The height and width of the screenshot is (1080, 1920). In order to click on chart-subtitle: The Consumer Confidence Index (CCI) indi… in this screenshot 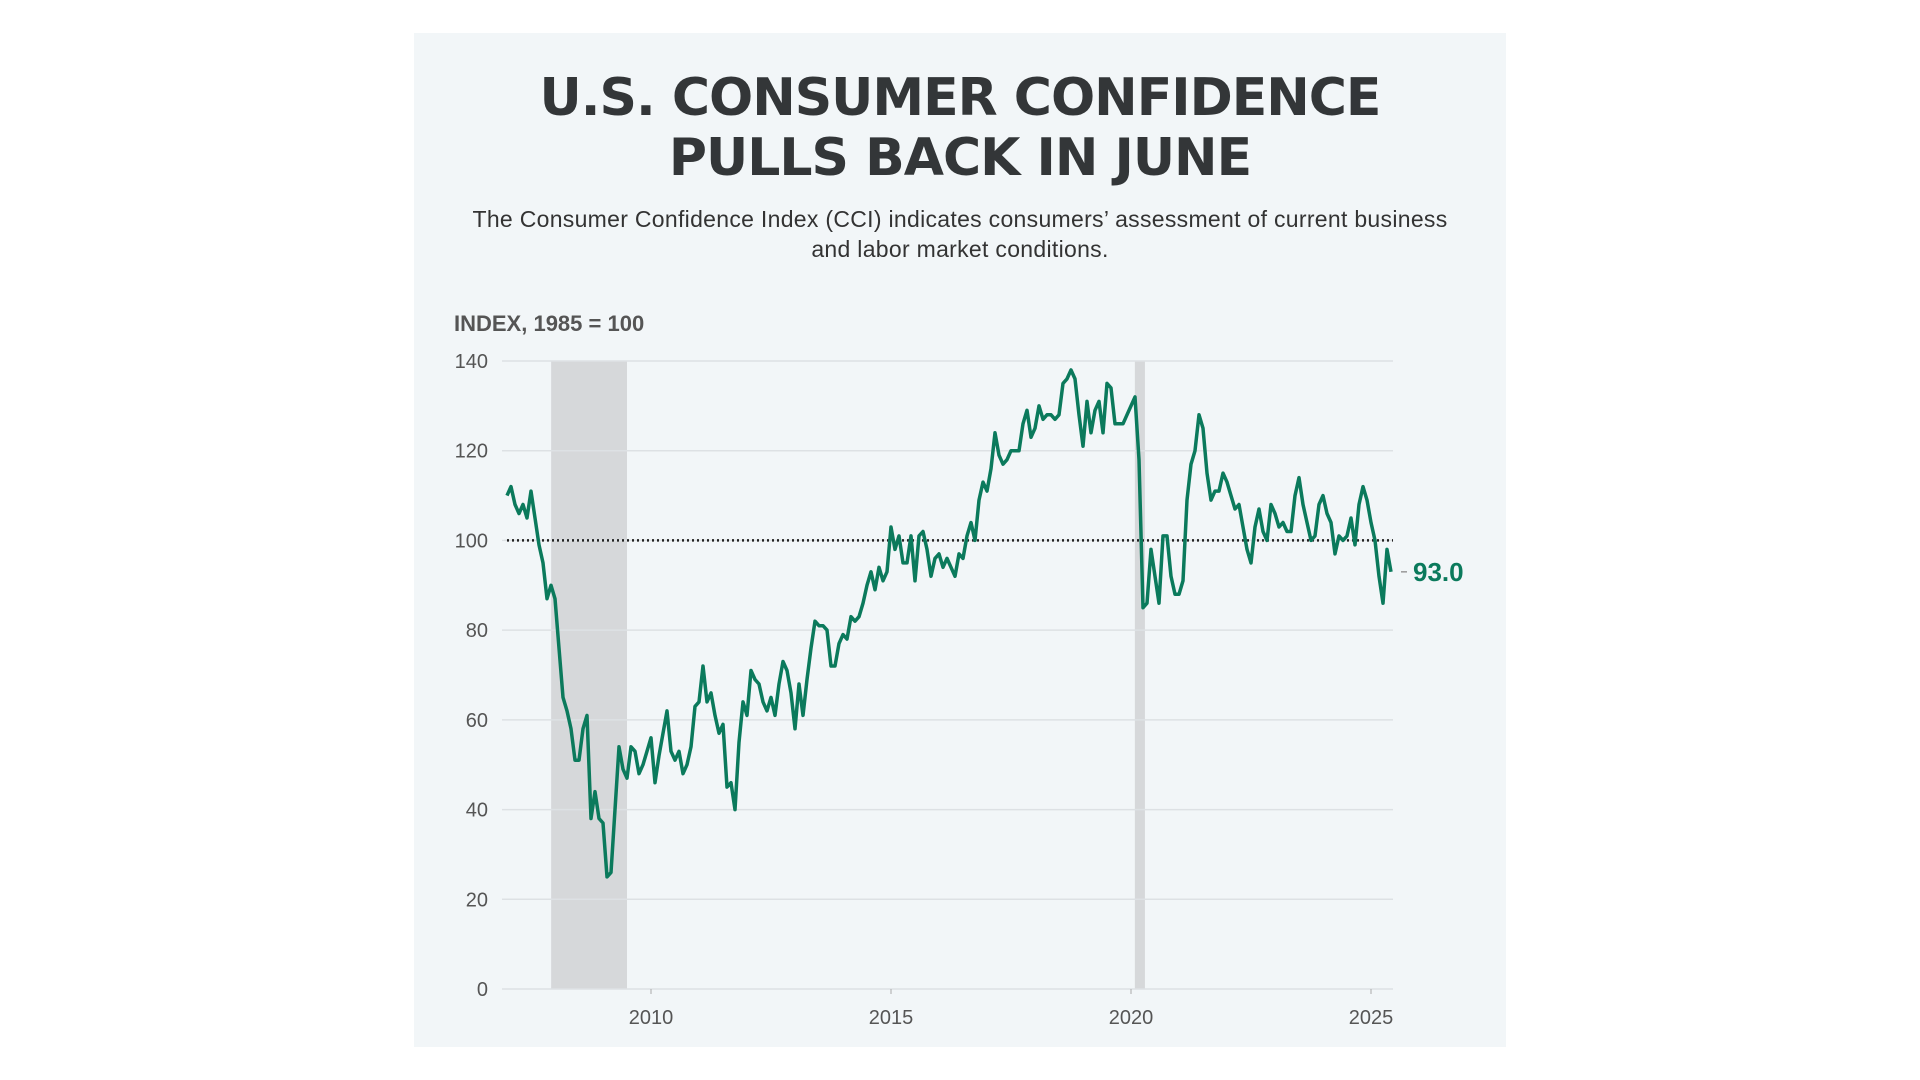, I will do `click(960, 234)`.